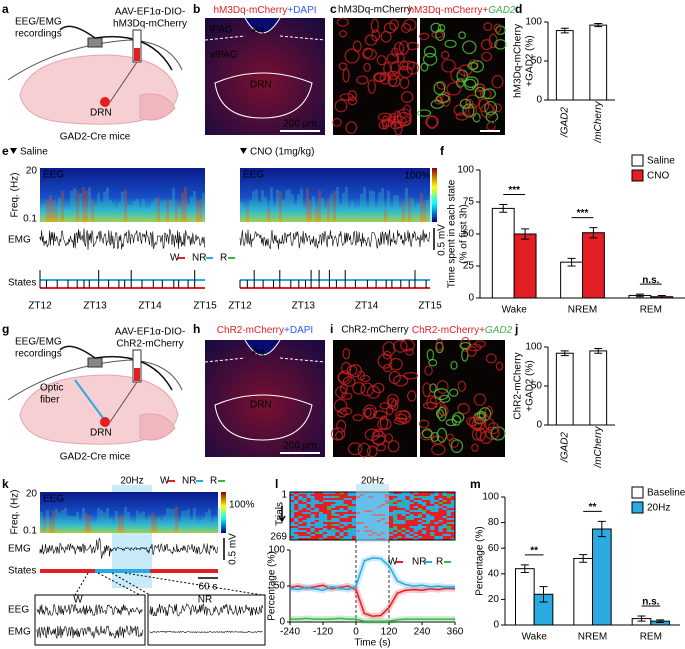 Image resolution: width=685 pixels, height=649 pixels. I want to click on title-part: +, so click(485, 10).